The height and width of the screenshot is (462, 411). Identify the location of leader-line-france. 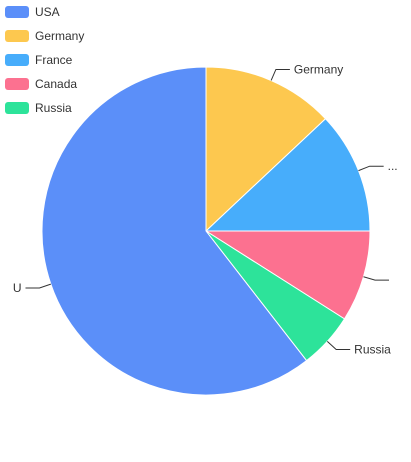
(371, 168).